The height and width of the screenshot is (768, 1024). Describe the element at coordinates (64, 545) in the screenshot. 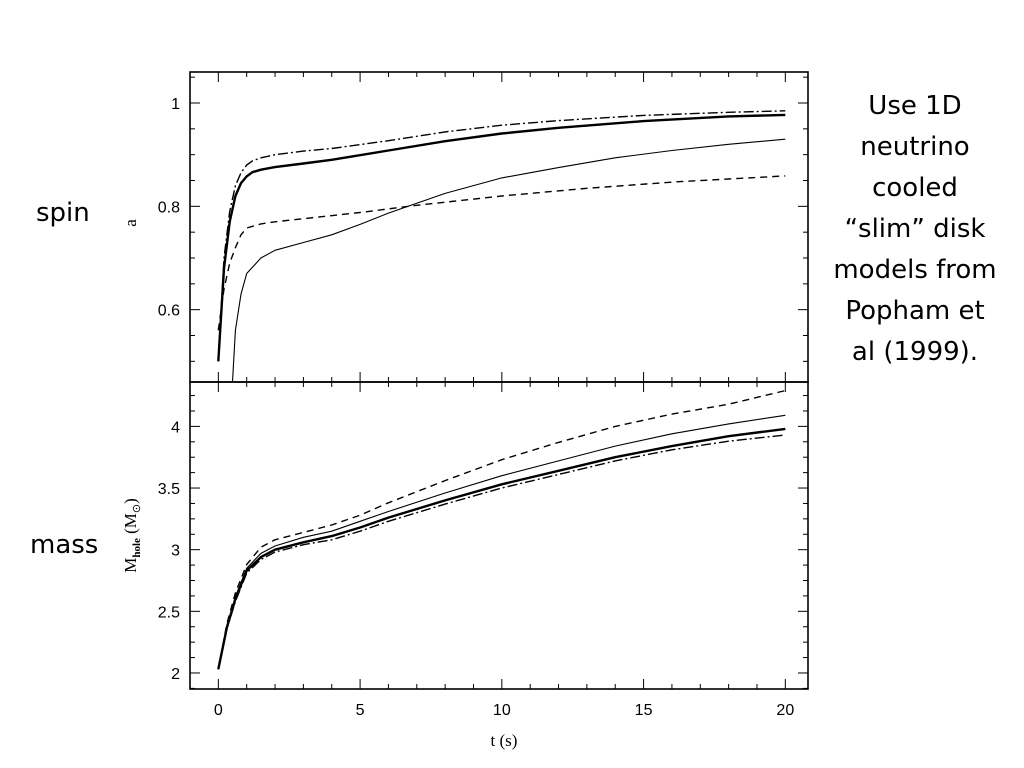

I see `mass-label: mass` at that location.